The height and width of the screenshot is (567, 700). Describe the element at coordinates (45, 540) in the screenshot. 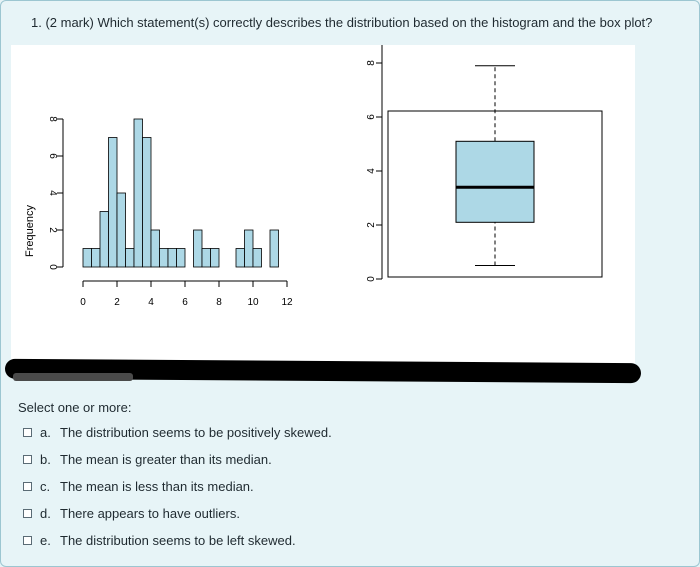

I see `option-e-letter: e.` at that location.